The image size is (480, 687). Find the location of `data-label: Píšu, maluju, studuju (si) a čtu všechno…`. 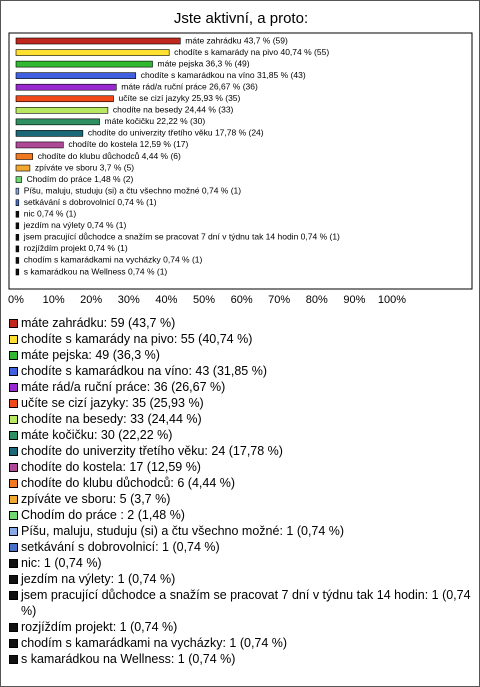

data-label: Píšu, maluju, studuju (si) a čtu všechno… is located at coordinates (132, 190).